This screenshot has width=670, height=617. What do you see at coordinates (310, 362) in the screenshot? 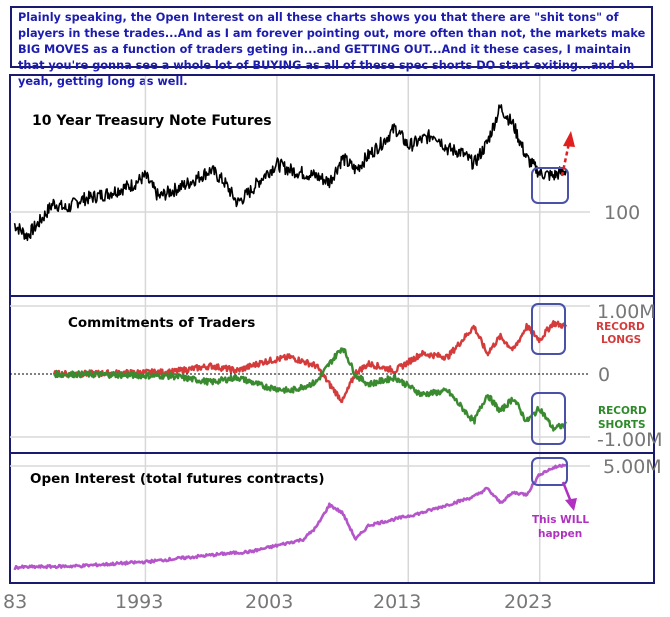
I see `longs-series-line` at bounding box center [310, 362].